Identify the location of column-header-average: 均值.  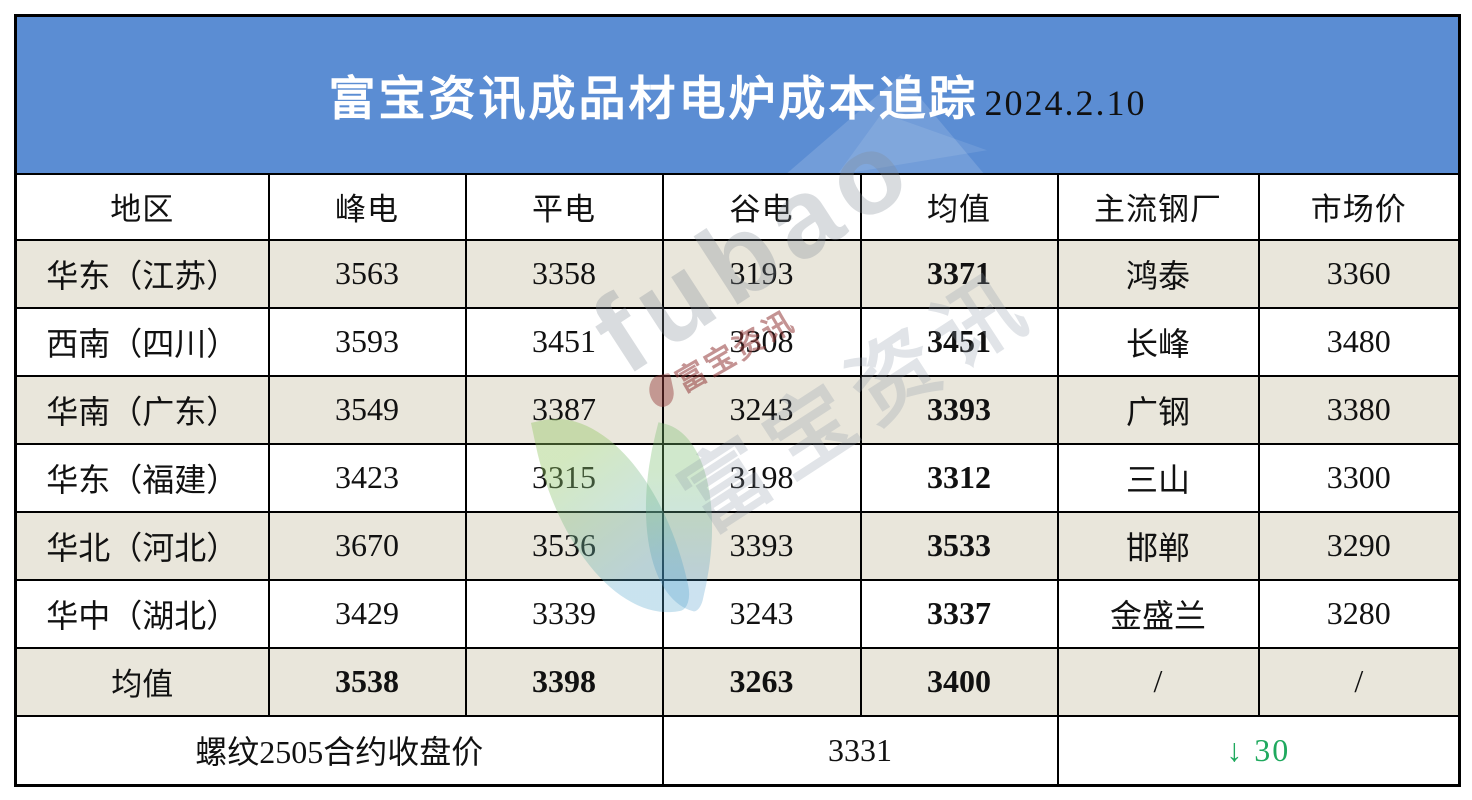
(959, 206).